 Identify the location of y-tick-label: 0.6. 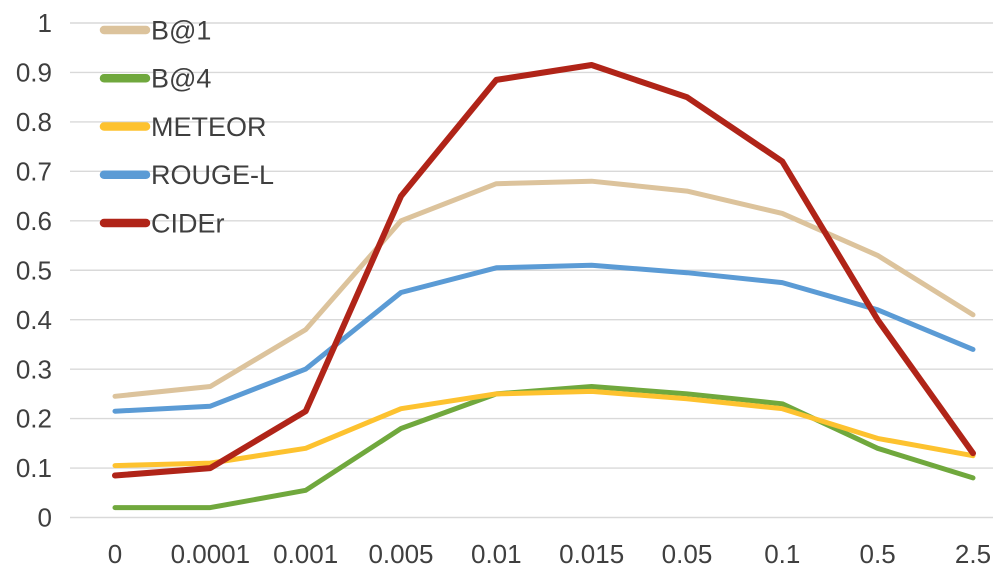
(34, 221).